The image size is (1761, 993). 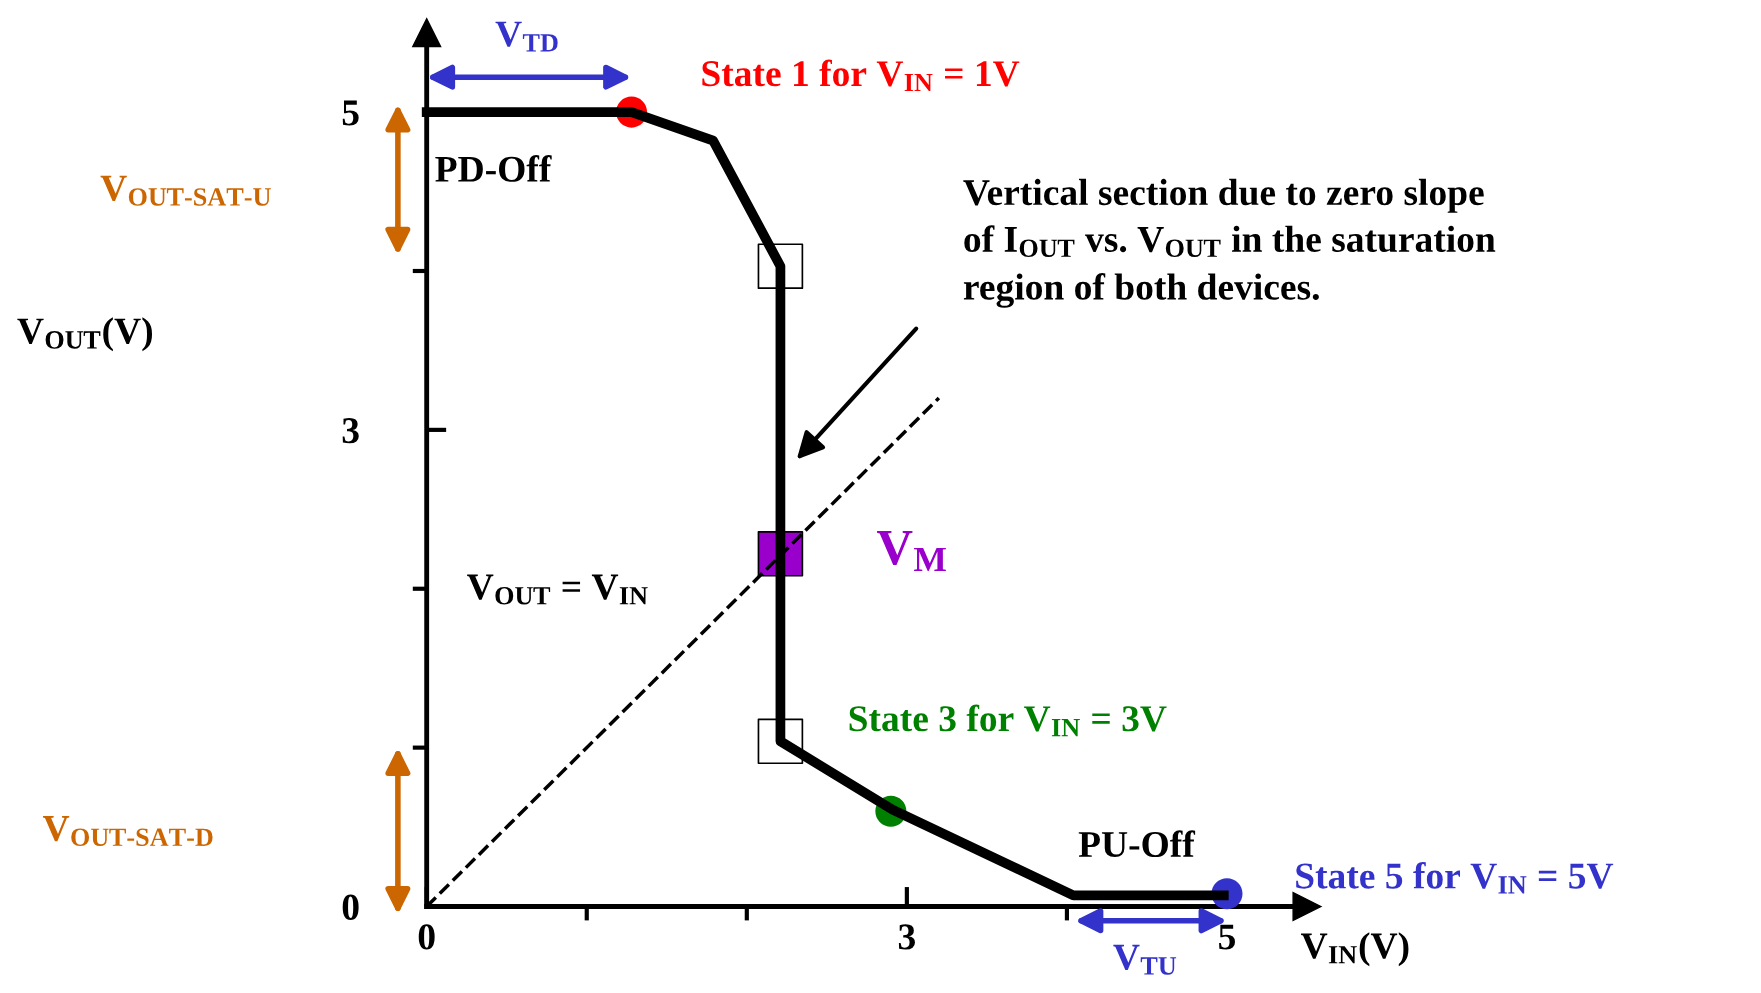 What do you see at coordinates (185, 190) in the screenshot?
I see `text: V$_{OUT-SAT-U}$` at bounding box center [185, 190].